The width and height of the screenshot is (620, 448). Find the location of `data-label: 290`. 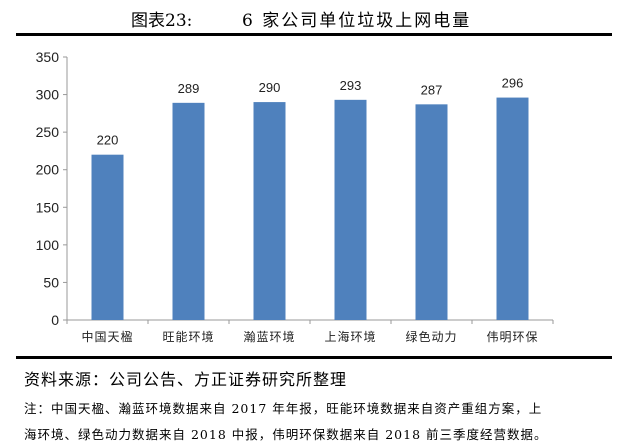

data-label: 290 is located at coordinates (270, 87).